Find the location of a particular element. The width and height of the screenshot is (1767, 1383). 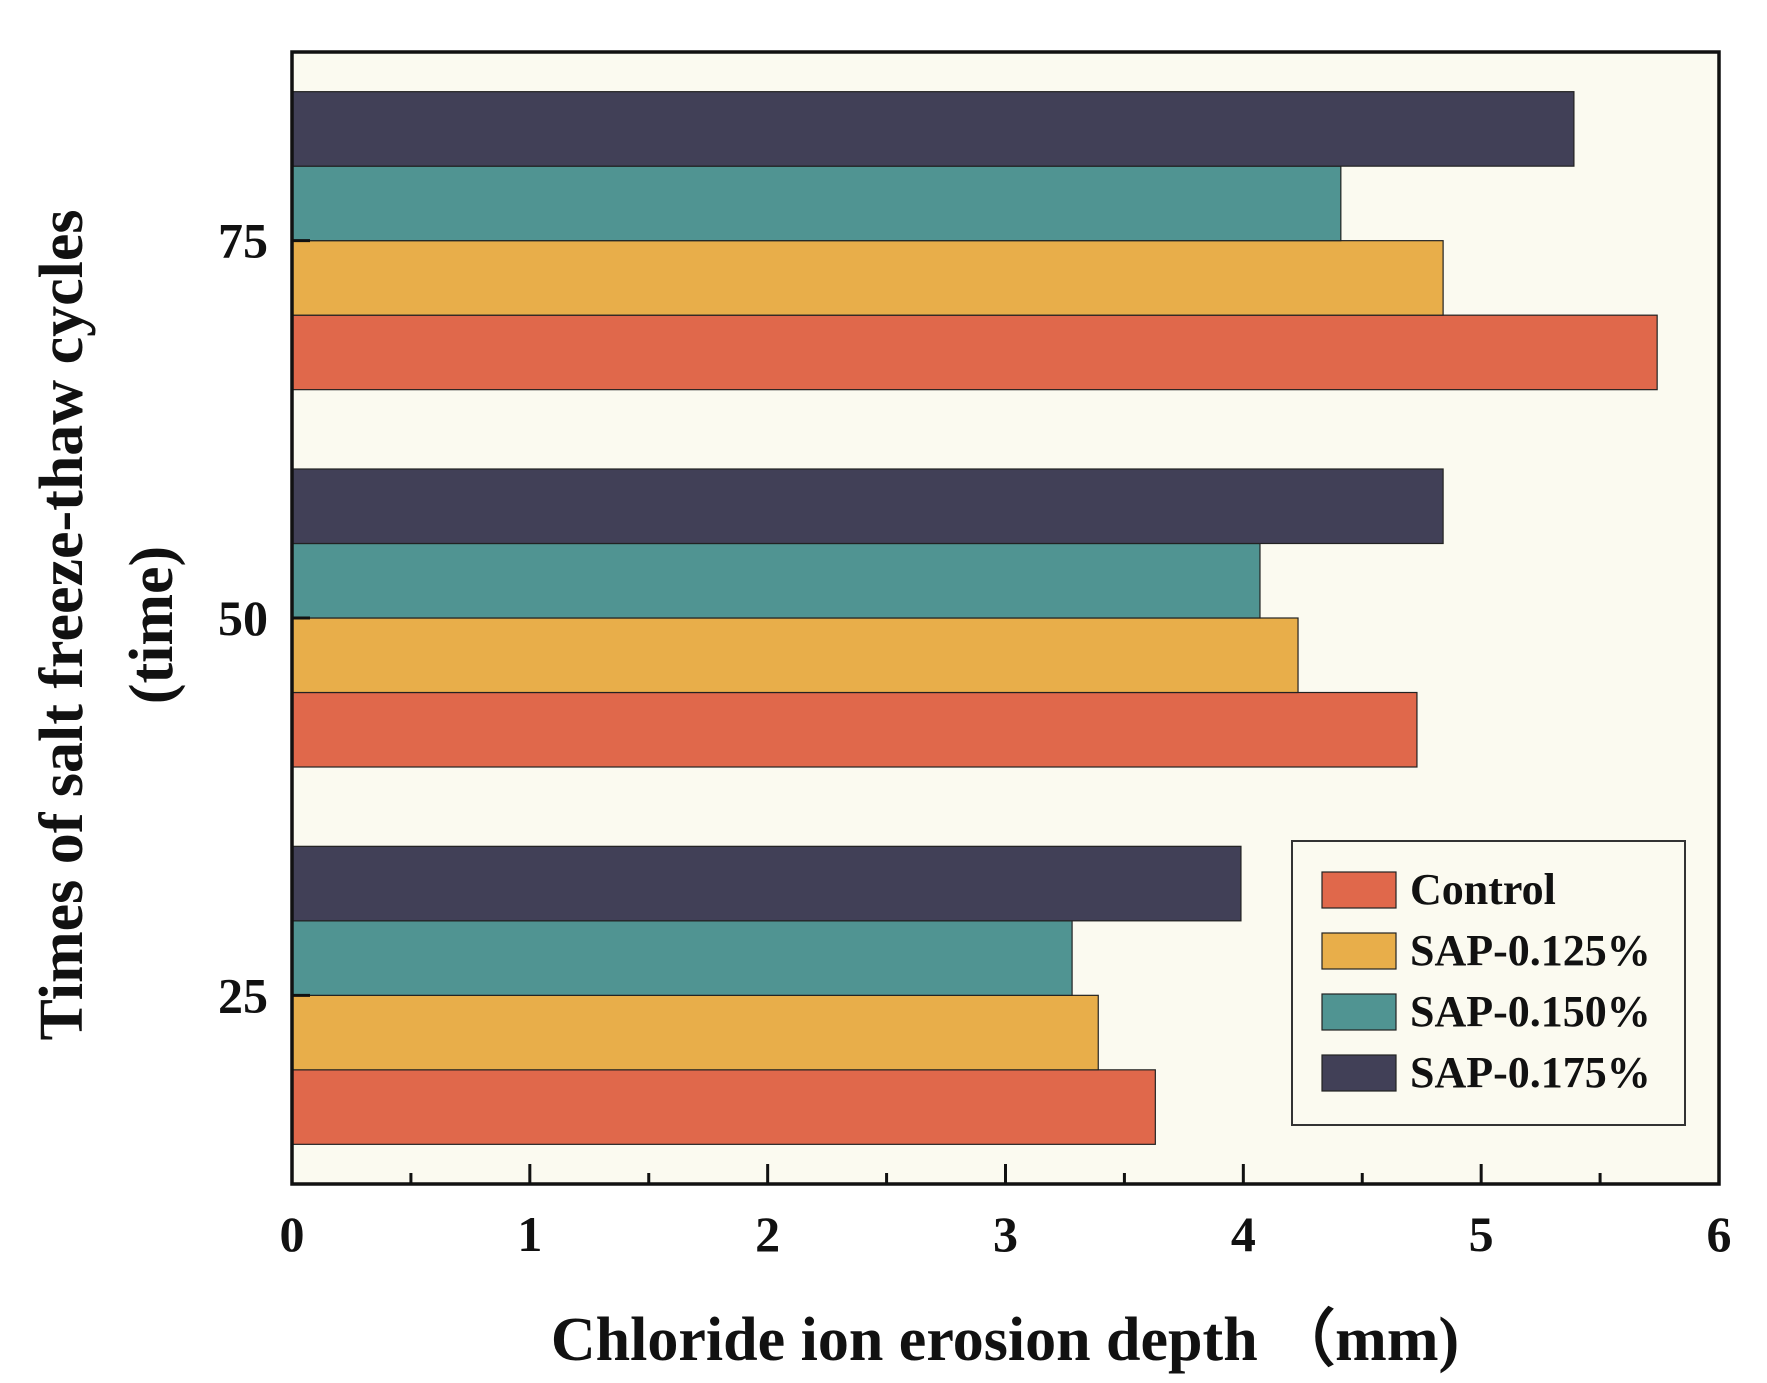

x-tick-labels: 0 1 2 3 4 5 6 is located at coordinates (1006, 1234).